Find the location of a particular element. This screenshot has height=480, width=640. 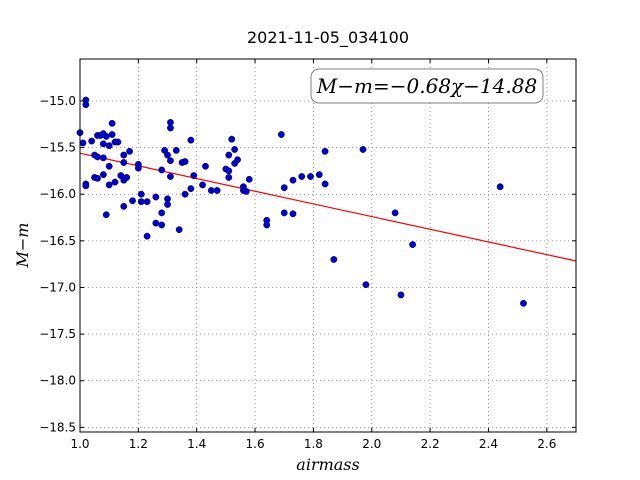

y-tick-label: −18.5 is located at coordinates (57, 427).